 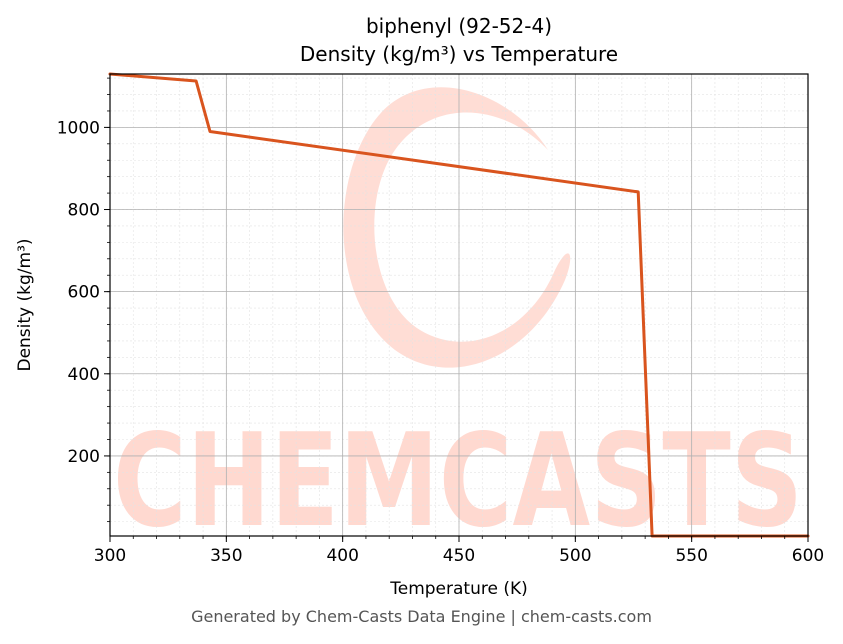 I want to click on watermark-swirl, so click(x=457, y=227).